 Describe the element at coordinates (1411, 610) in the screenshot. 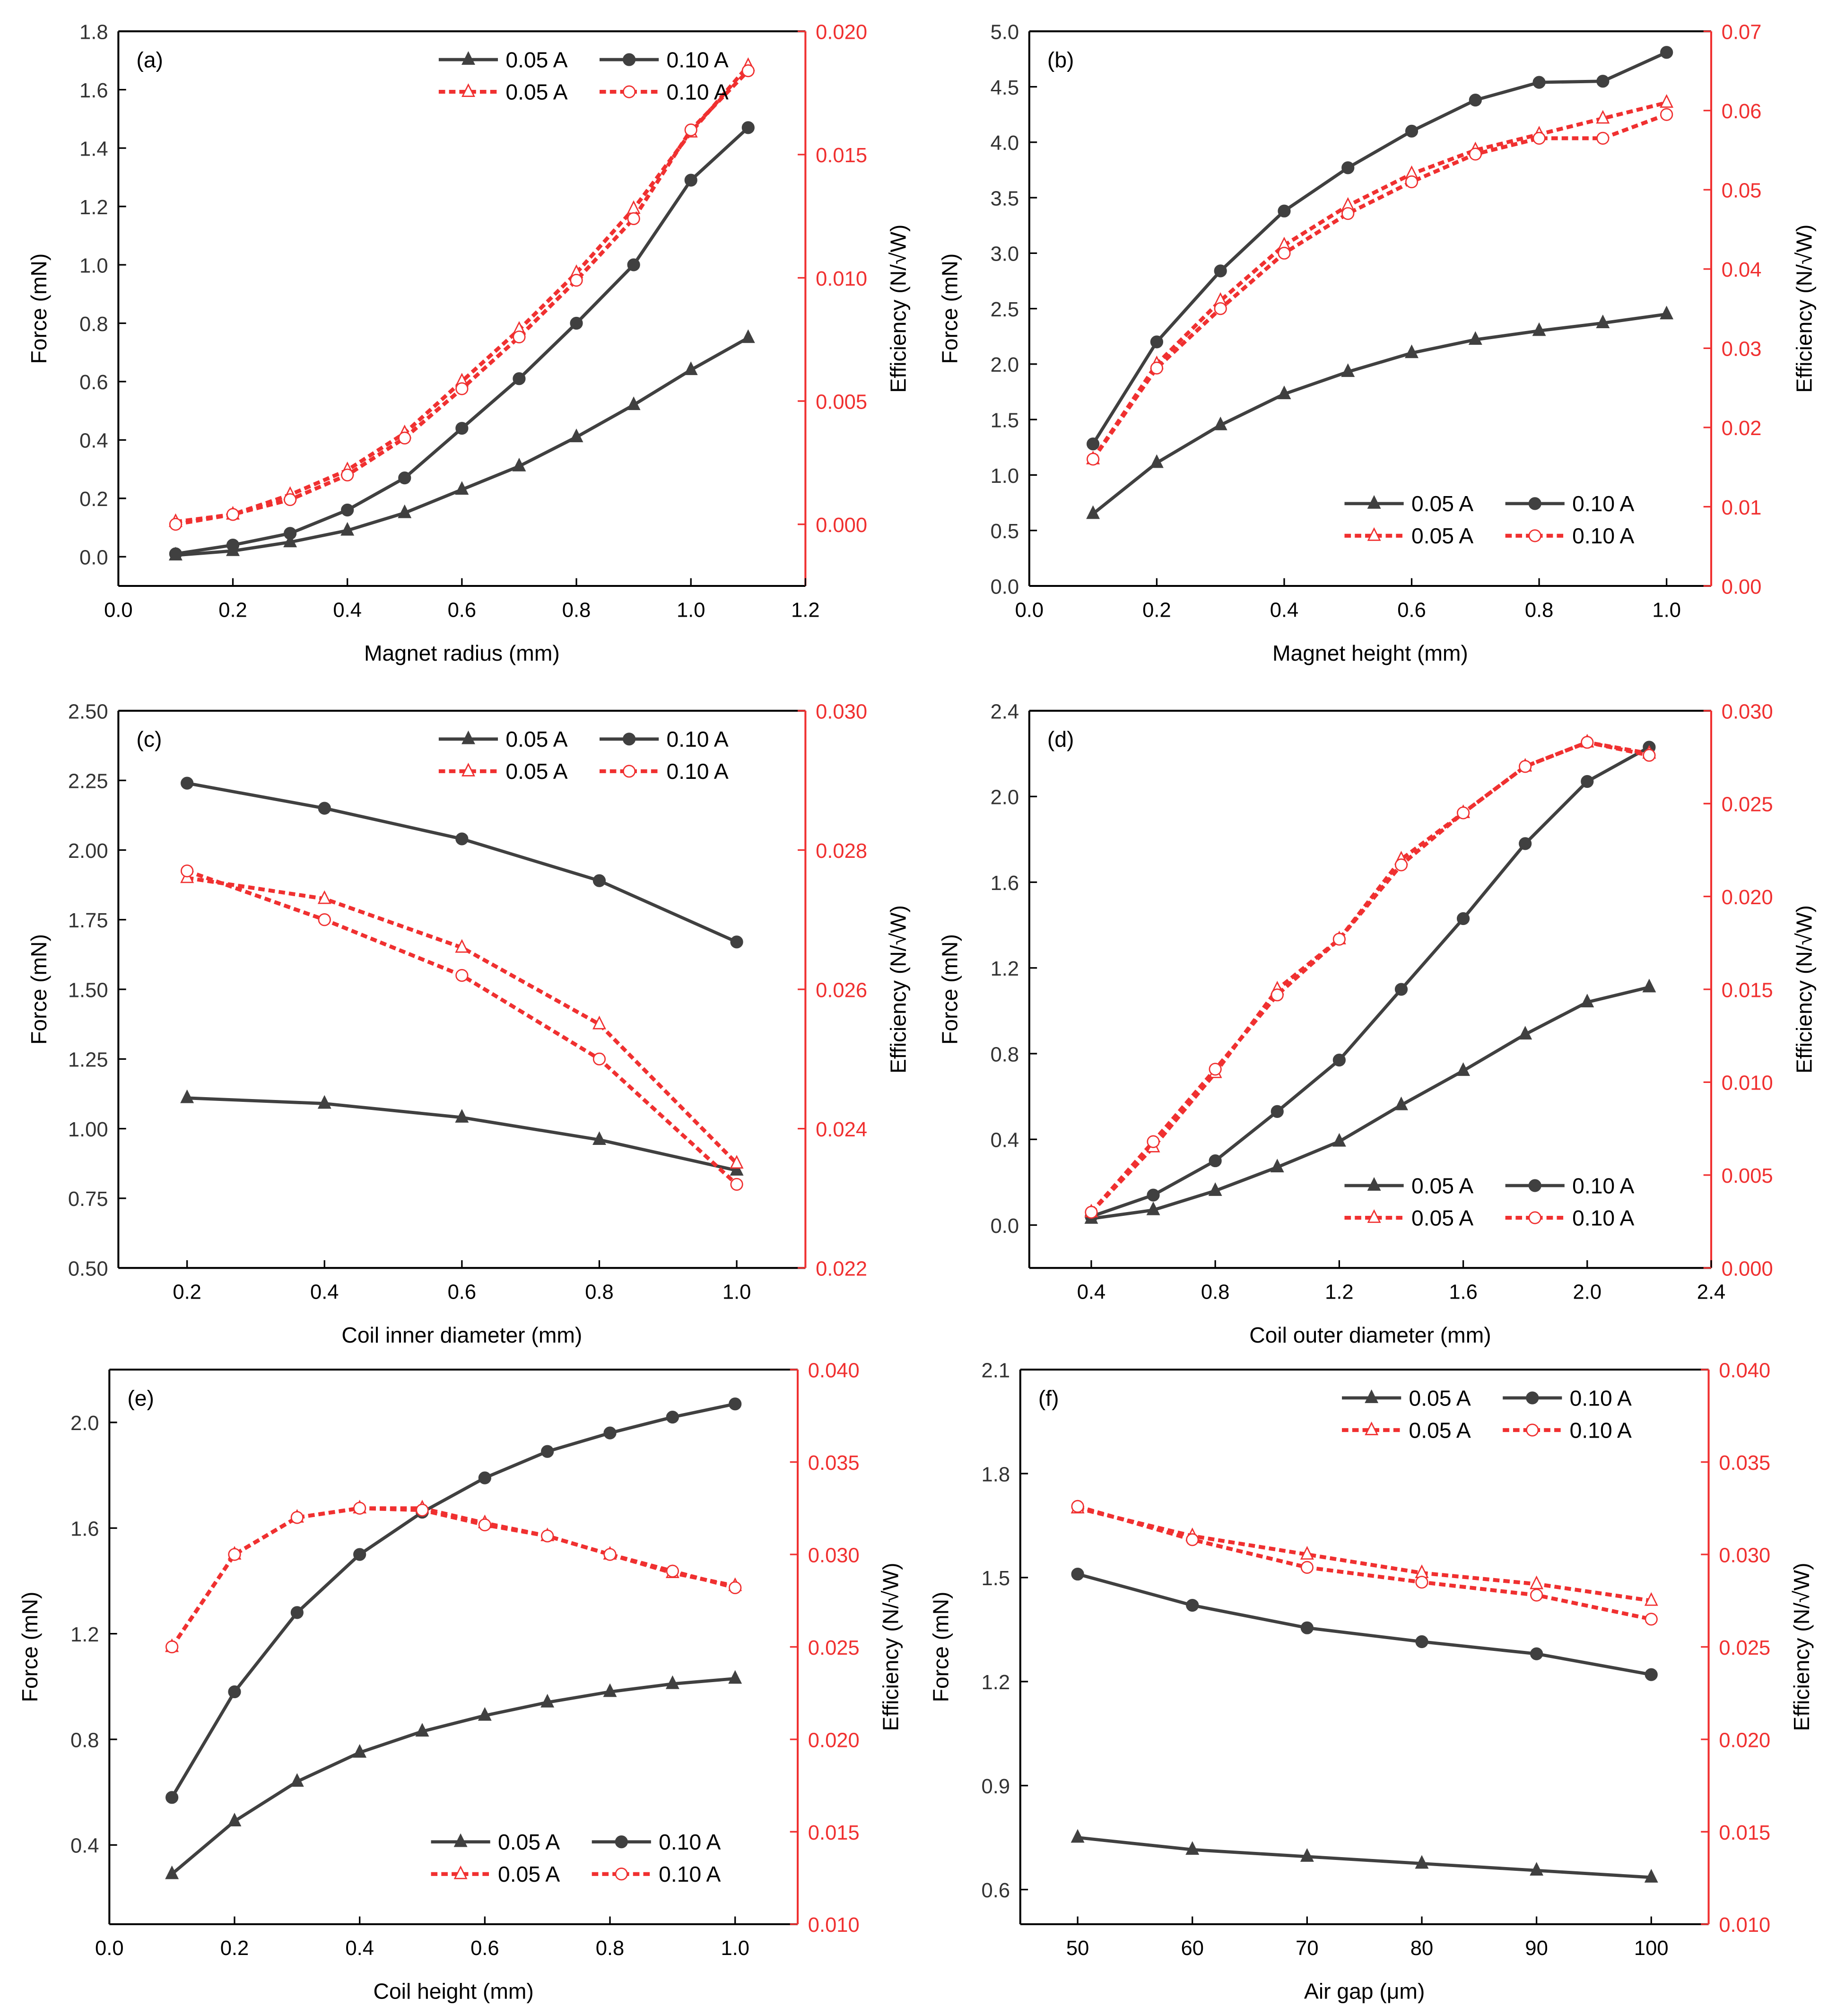

I see `x-tick-label: 0.6` at that location.